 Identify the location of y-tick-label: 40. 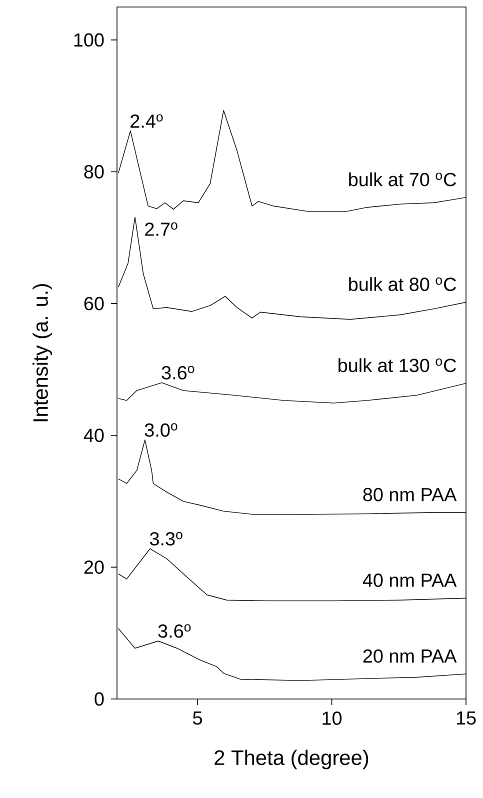
(94, 435).